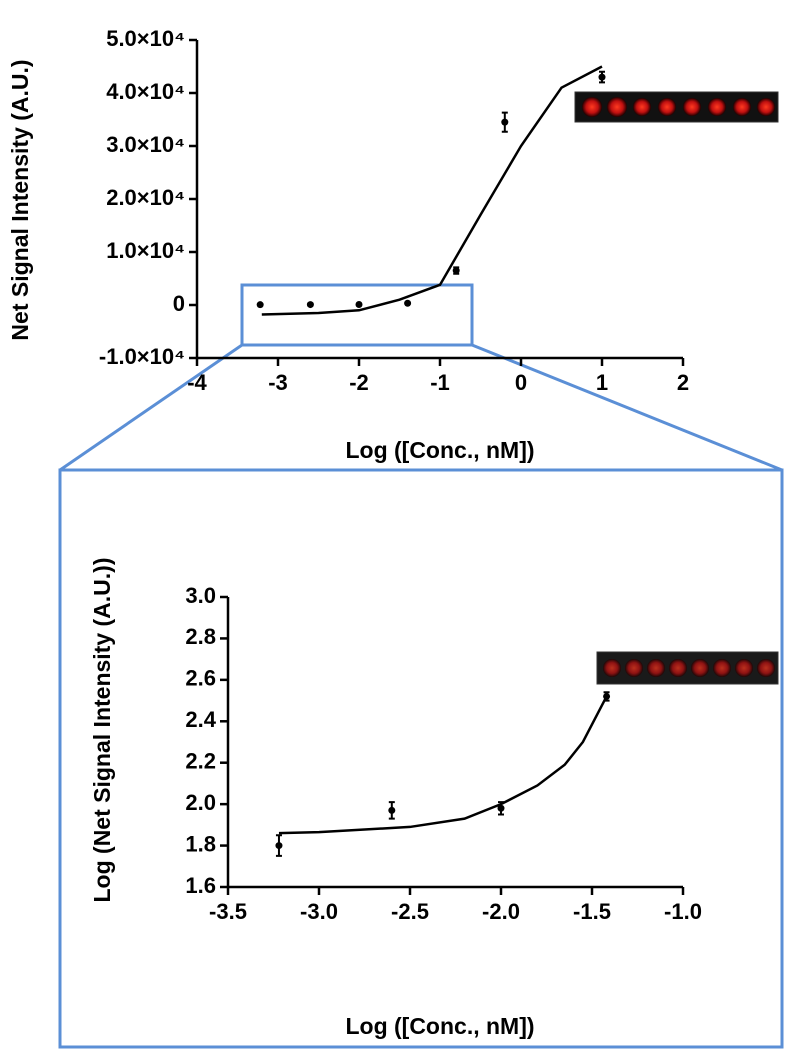  I want to click on spot-image-top, so click(676, 107).